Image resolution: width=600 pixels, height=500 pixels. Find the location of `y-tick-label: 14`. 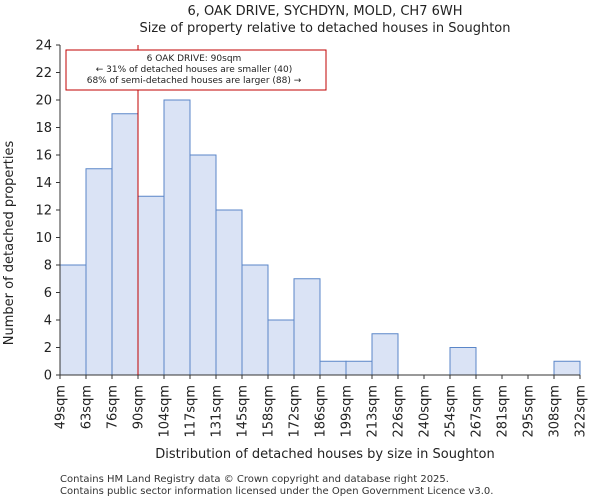

y-tick-label: 14 is located at coordinates (43, 183).